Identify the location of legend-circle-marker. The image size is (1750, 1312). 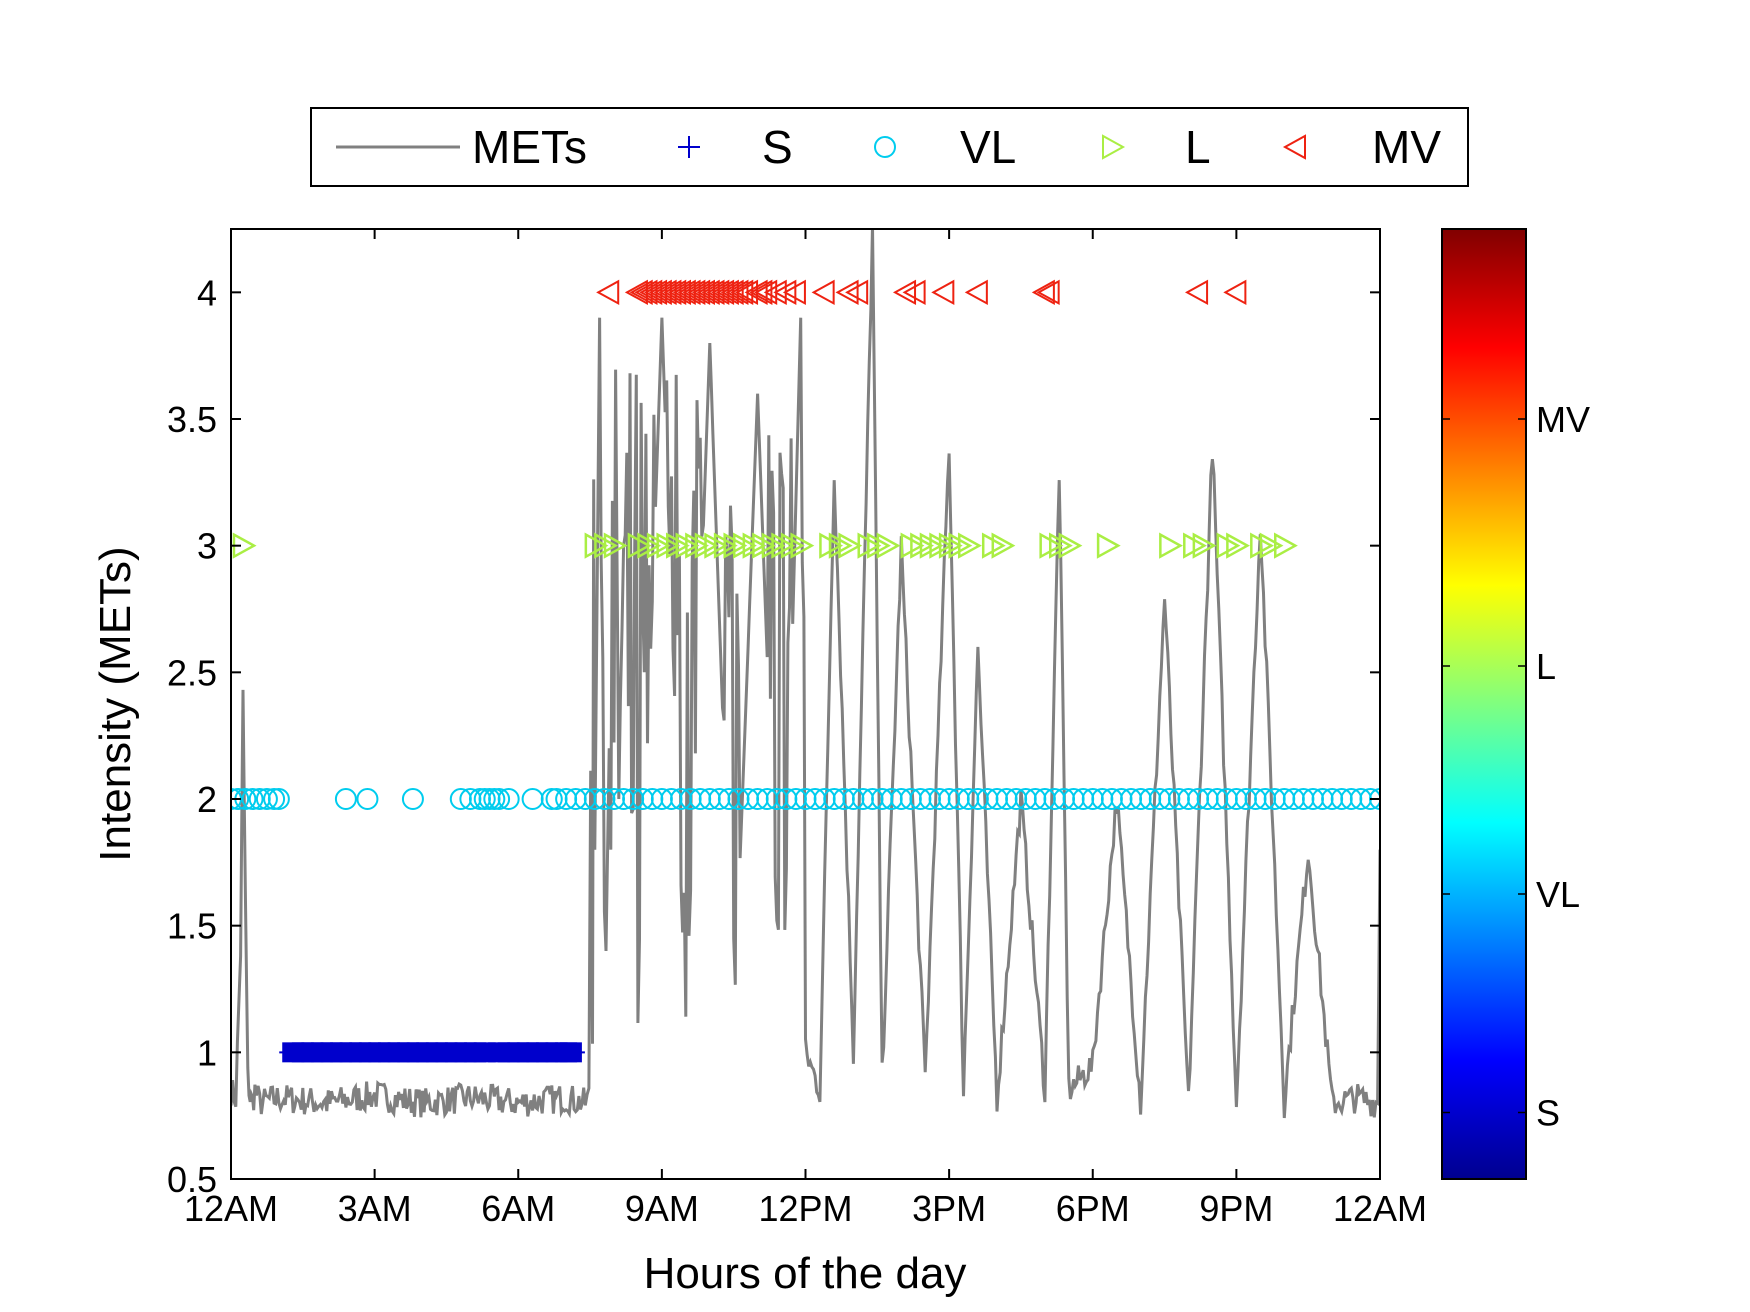
(885, 147).